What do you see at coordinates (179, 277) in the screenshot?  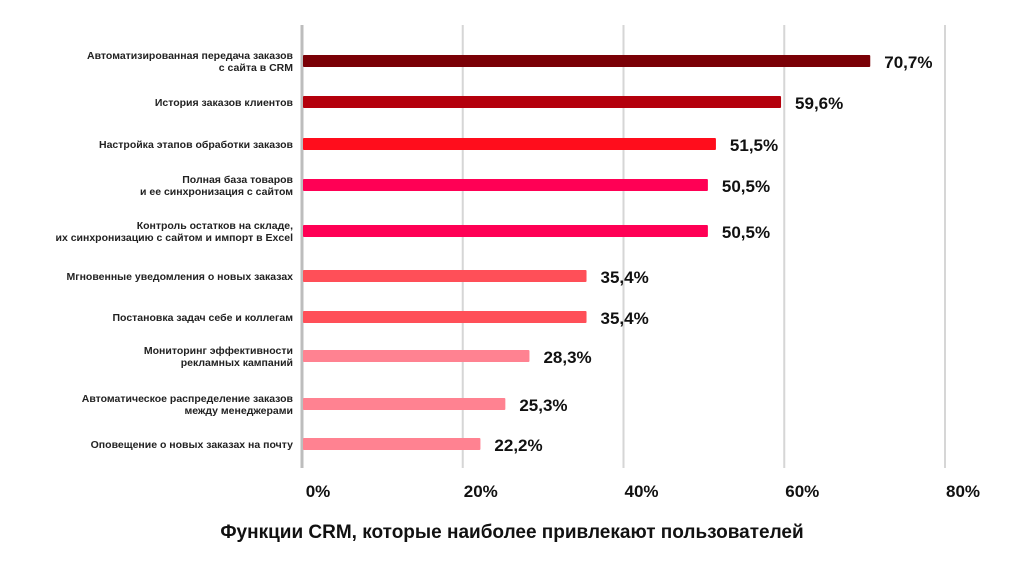 I see `category-label: Мгновенные уведомления о новых заказах` at bounding box center [179, 277].